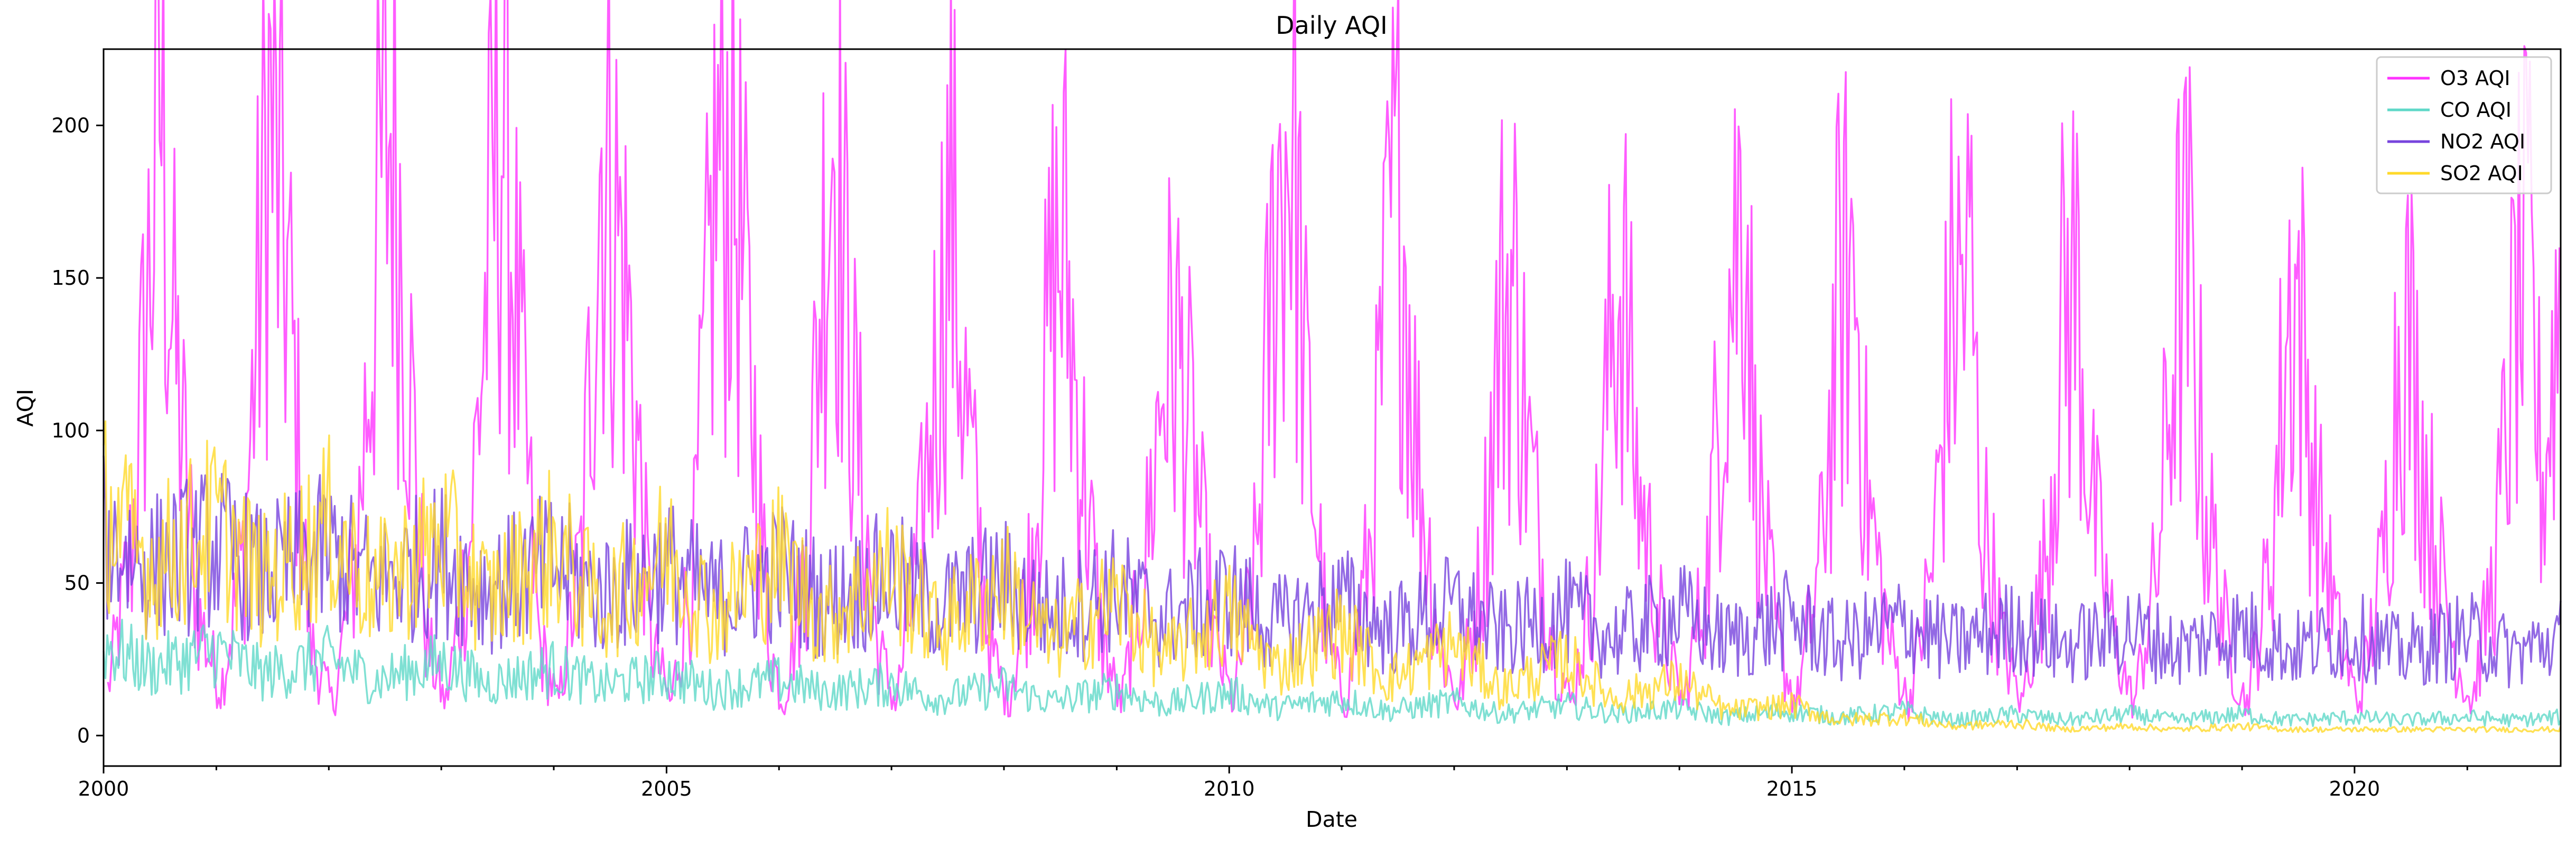 The image size is (2576, 849). I want to click on x-tick-label: 2000, so click(103, 788).